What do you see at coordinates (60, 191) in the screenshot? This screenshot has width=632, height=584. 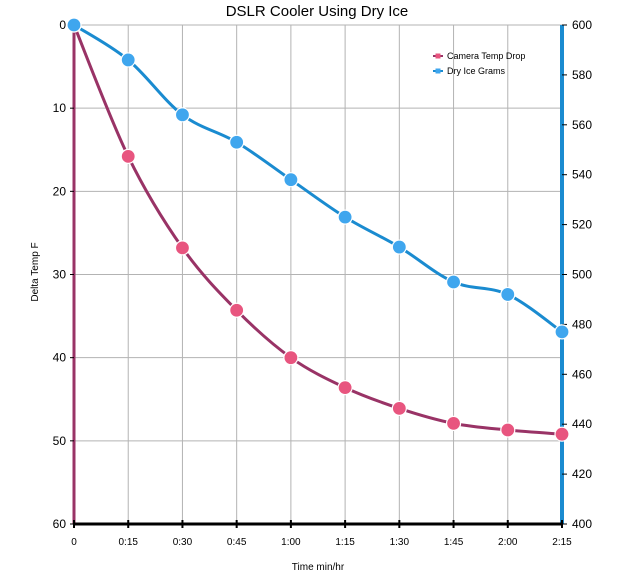 I see `left-tick-label: 20` at bounding box center [60, 191].